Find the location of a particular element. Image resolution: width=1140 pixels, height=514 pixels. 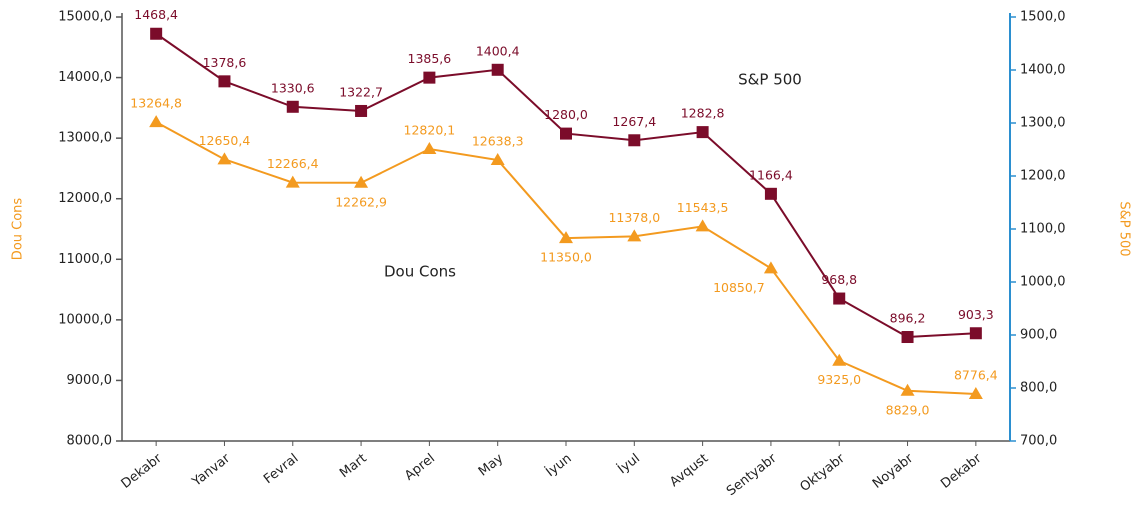

data-label: 1378,6 is located at coordinates (225, 62).